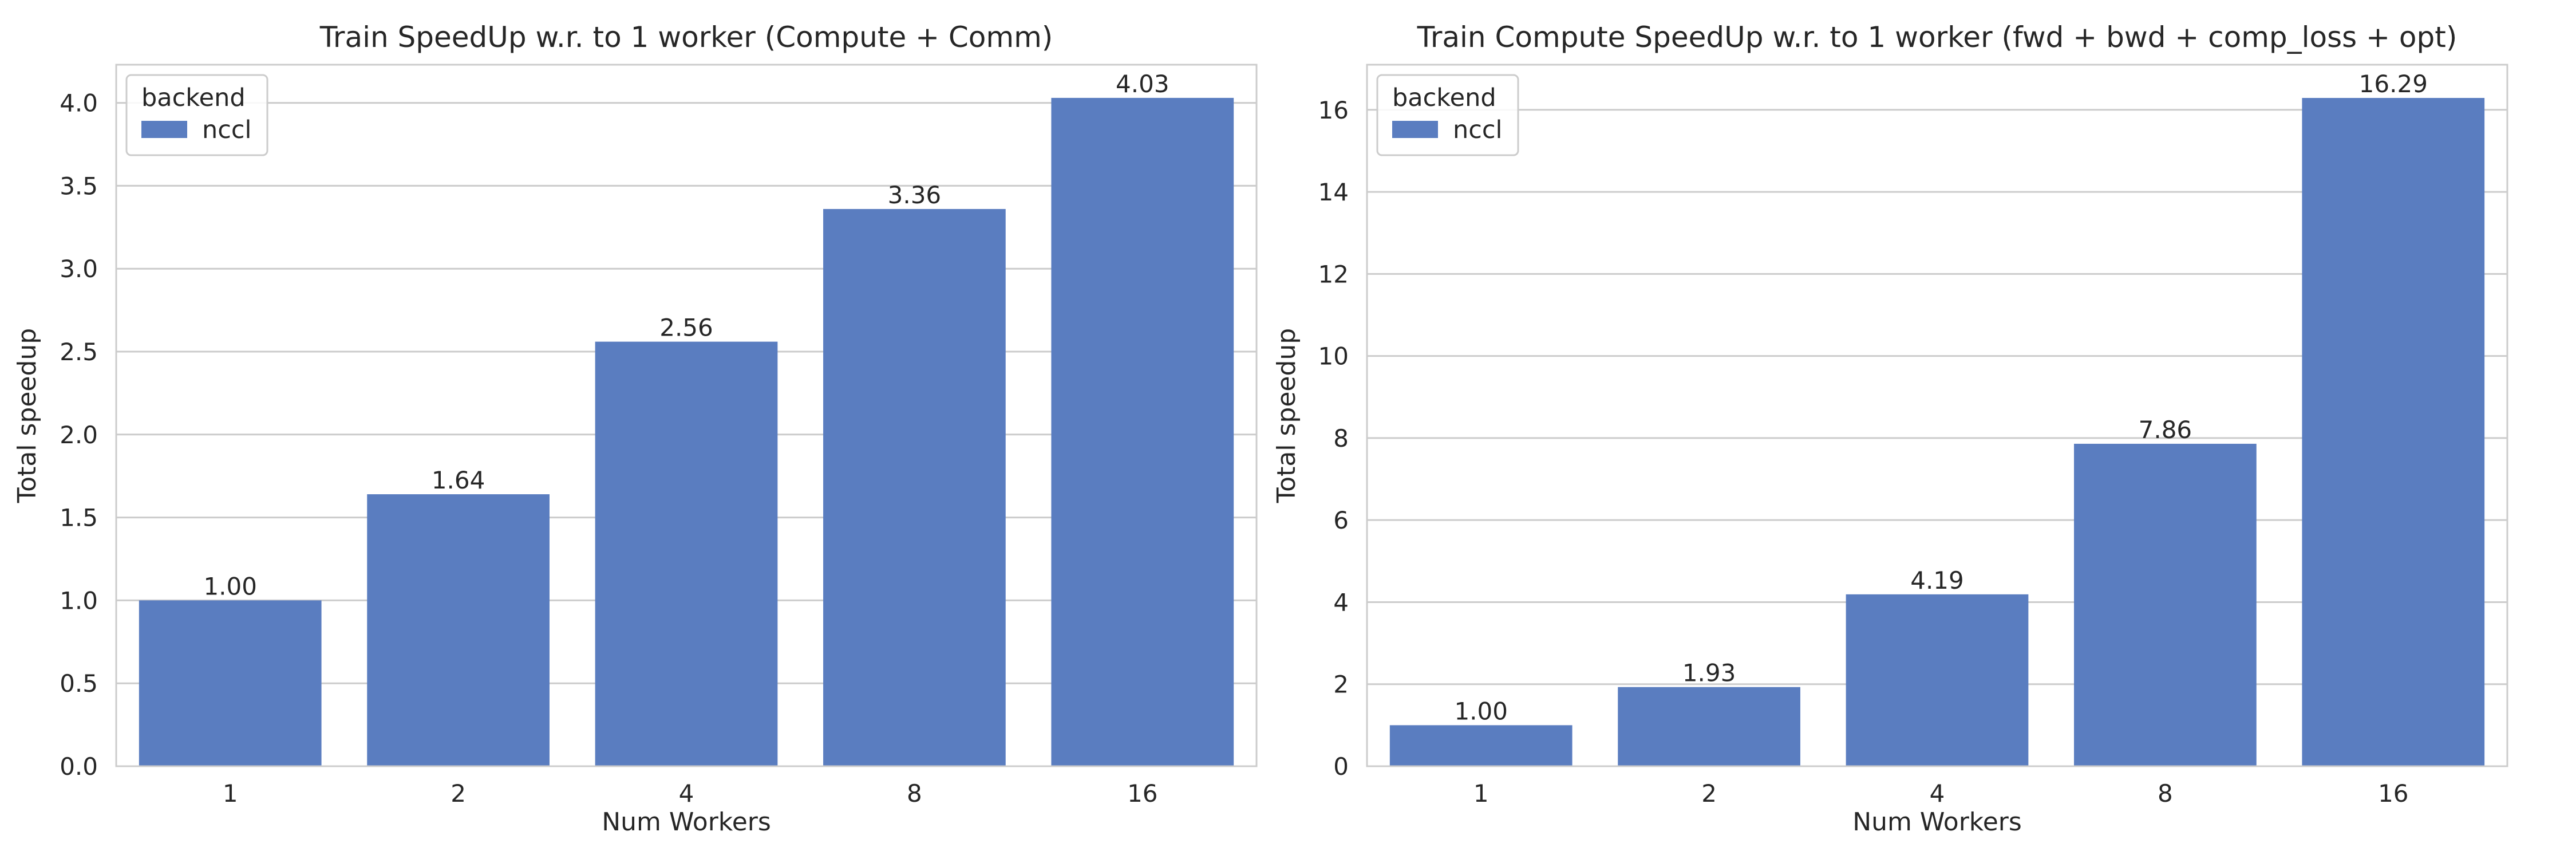  What do you see at coordinates (79, 600) in the screenshot?
I see `y-tick-label: 1.0` at bounding box center [79, 600].